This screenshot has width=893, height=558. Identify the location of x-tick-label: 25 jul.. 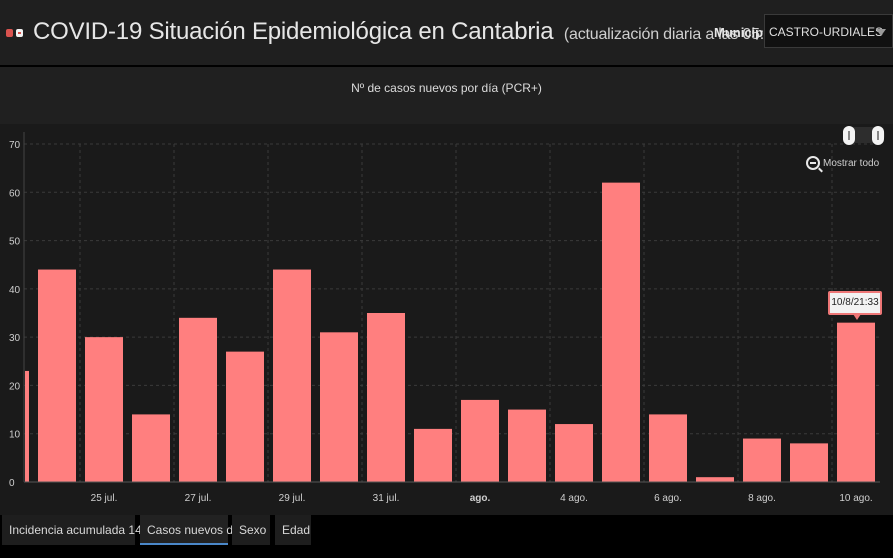
(104, 498).